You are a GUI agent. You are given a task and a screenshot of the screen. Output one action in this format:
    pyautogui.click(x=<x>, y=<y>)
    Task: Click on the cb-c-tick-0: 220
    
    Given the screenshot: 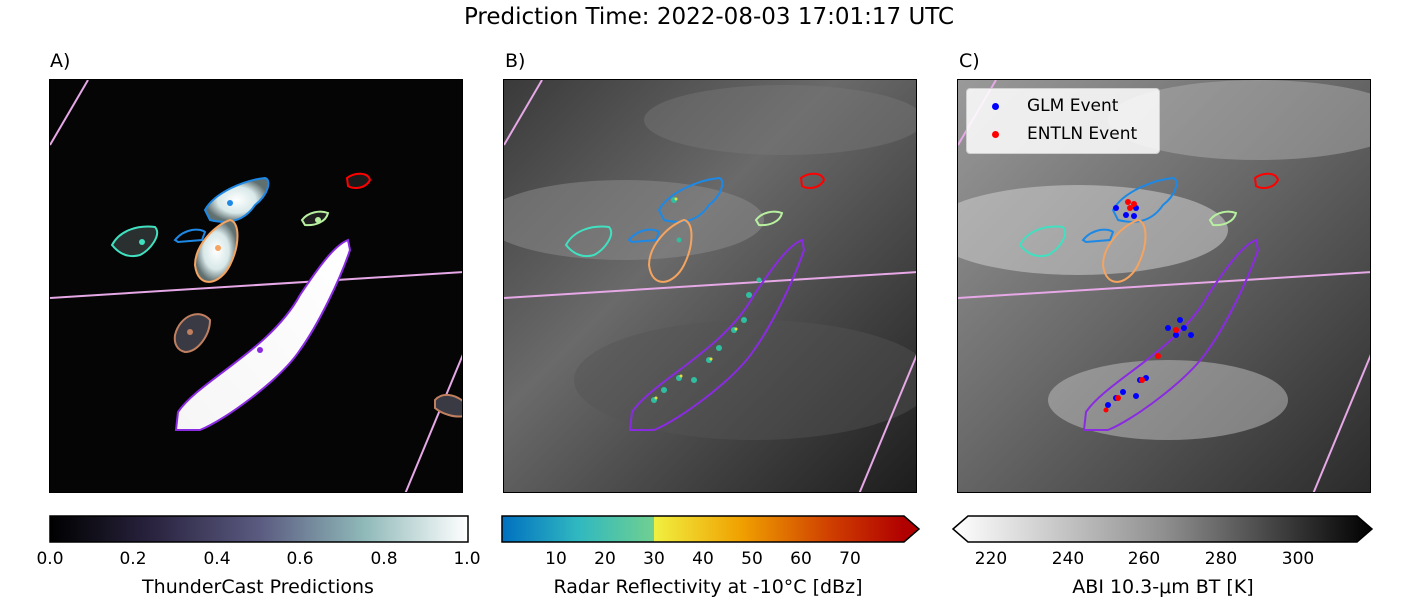 What is the action you would take?
    pyautogui.click(x=991, y=559)
    